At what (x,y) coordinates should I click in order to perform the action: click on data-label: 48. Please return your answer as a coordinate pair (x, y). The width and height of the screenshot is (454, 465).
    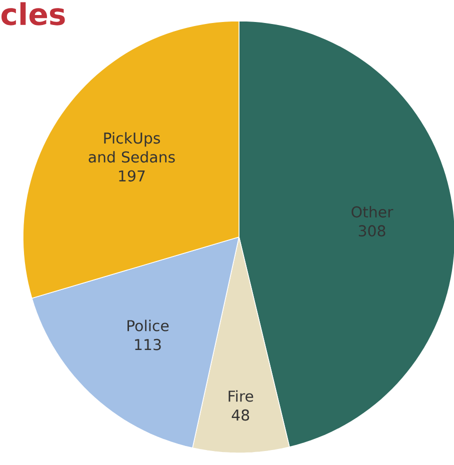
    Looking at the image, I should click on (241, 415).